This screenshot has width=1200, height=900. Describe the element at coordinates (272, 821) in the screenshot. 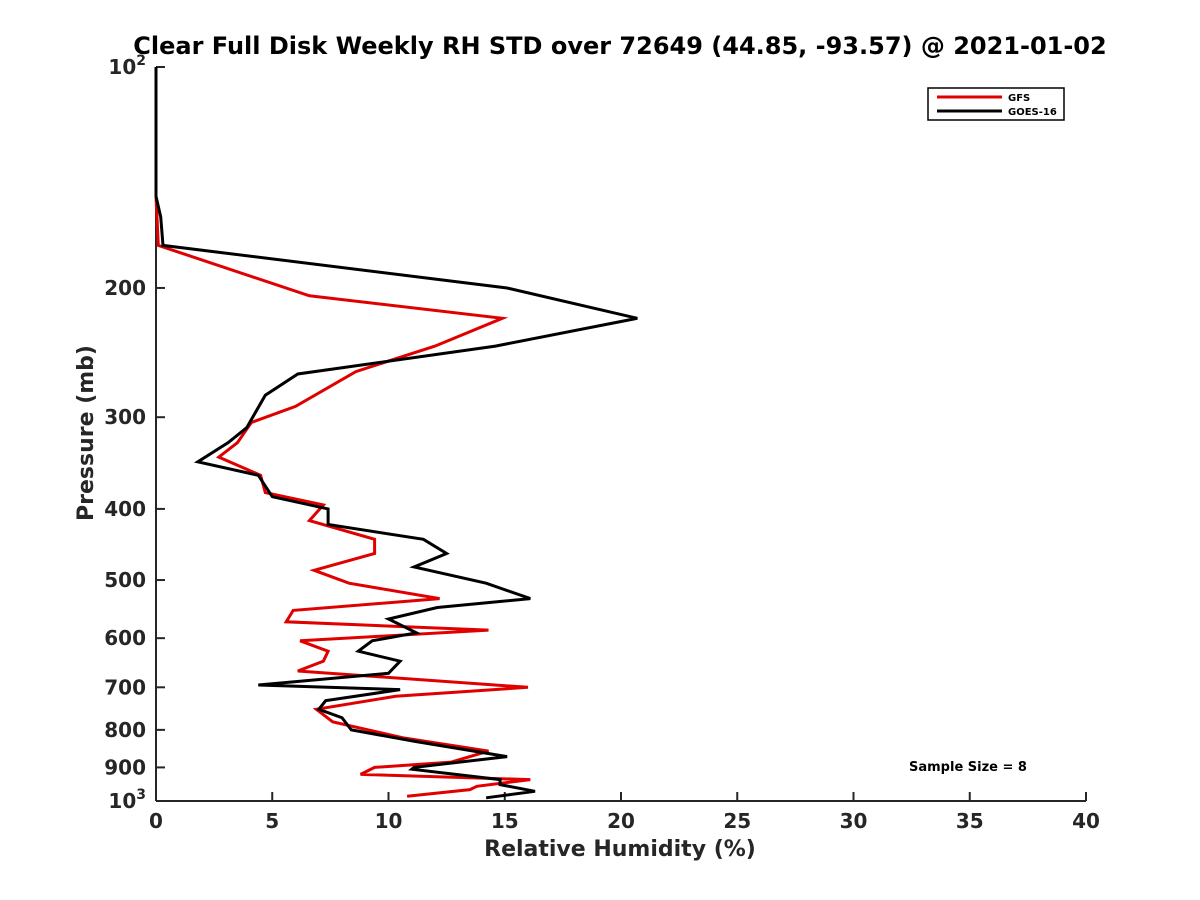

I see `x-tick-label: 5` at that location.